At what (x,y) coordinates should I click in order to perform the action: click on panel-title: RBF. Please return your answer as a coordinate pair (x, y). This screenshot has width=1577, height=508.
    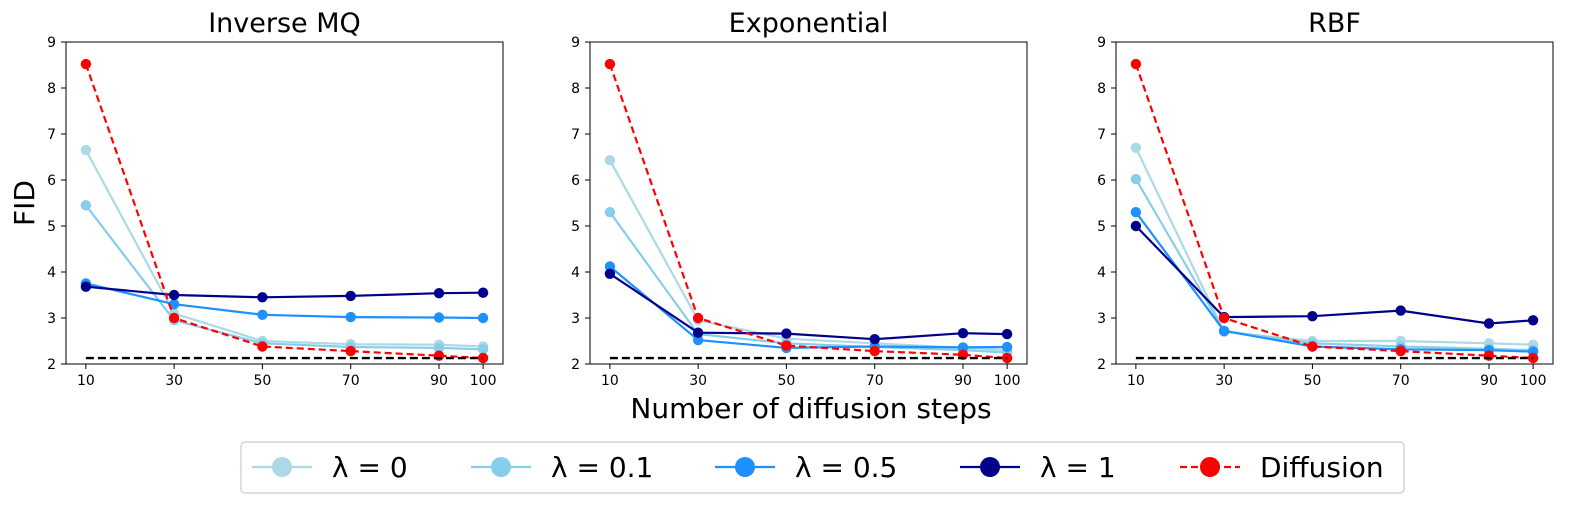
    Looking at the image, I should click on (1334, 23).